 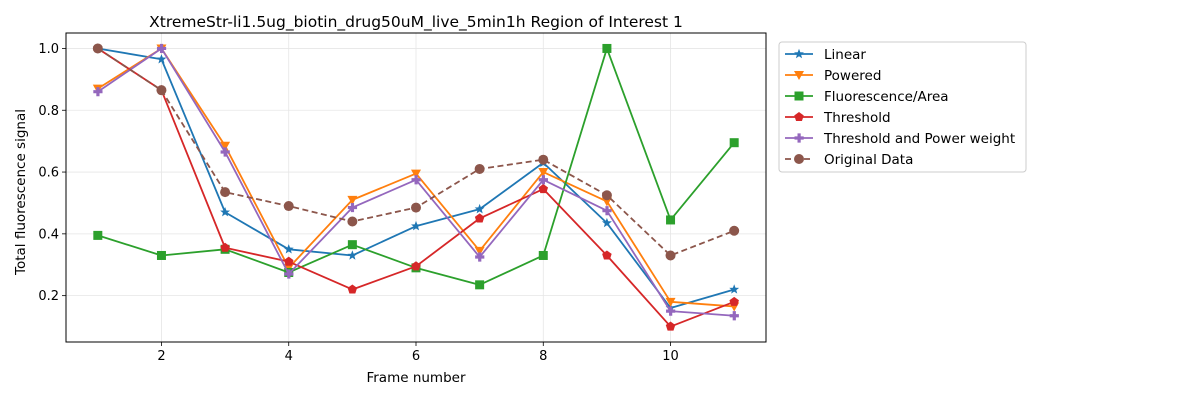 I want to click on y-tick-label: 1.0, so click(x=48, y=49).